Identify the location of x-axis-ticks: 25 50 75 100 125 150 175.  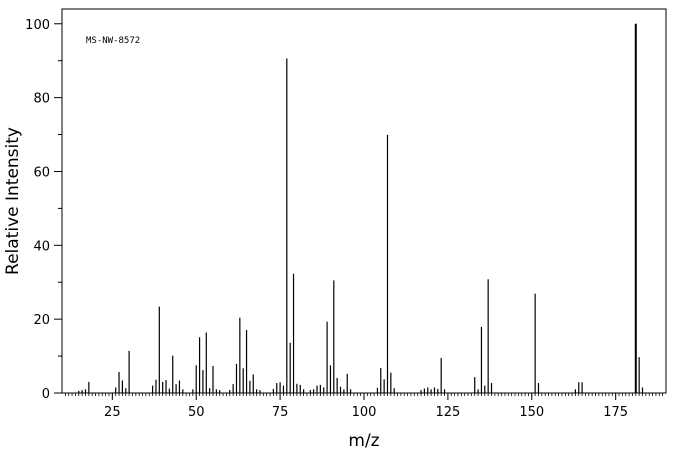
(366, 406).